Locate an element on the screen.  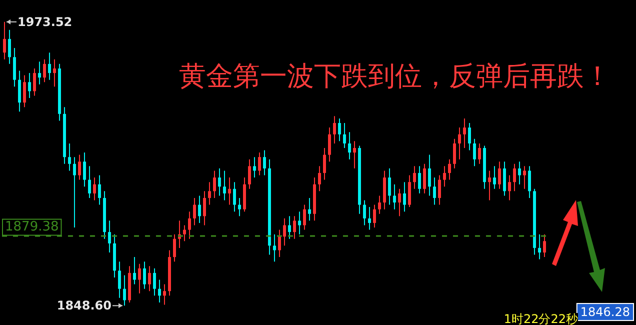
annotation: 1848.60 is located at coordinates (84, 305).